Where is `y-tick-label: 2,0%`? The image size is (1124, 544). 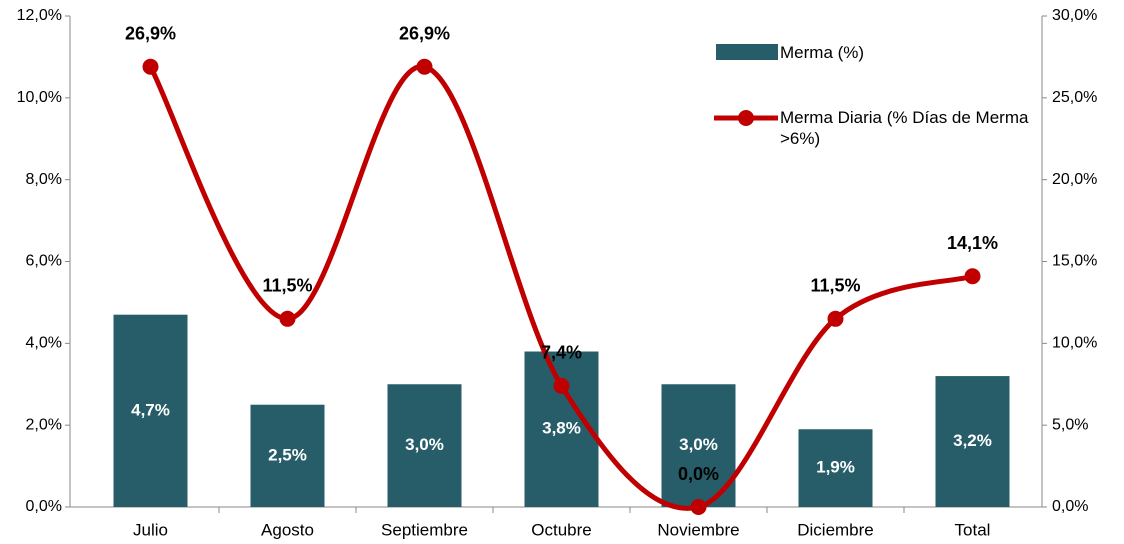
y-tick-label: 2,0% is located at coordinates (44, 424).